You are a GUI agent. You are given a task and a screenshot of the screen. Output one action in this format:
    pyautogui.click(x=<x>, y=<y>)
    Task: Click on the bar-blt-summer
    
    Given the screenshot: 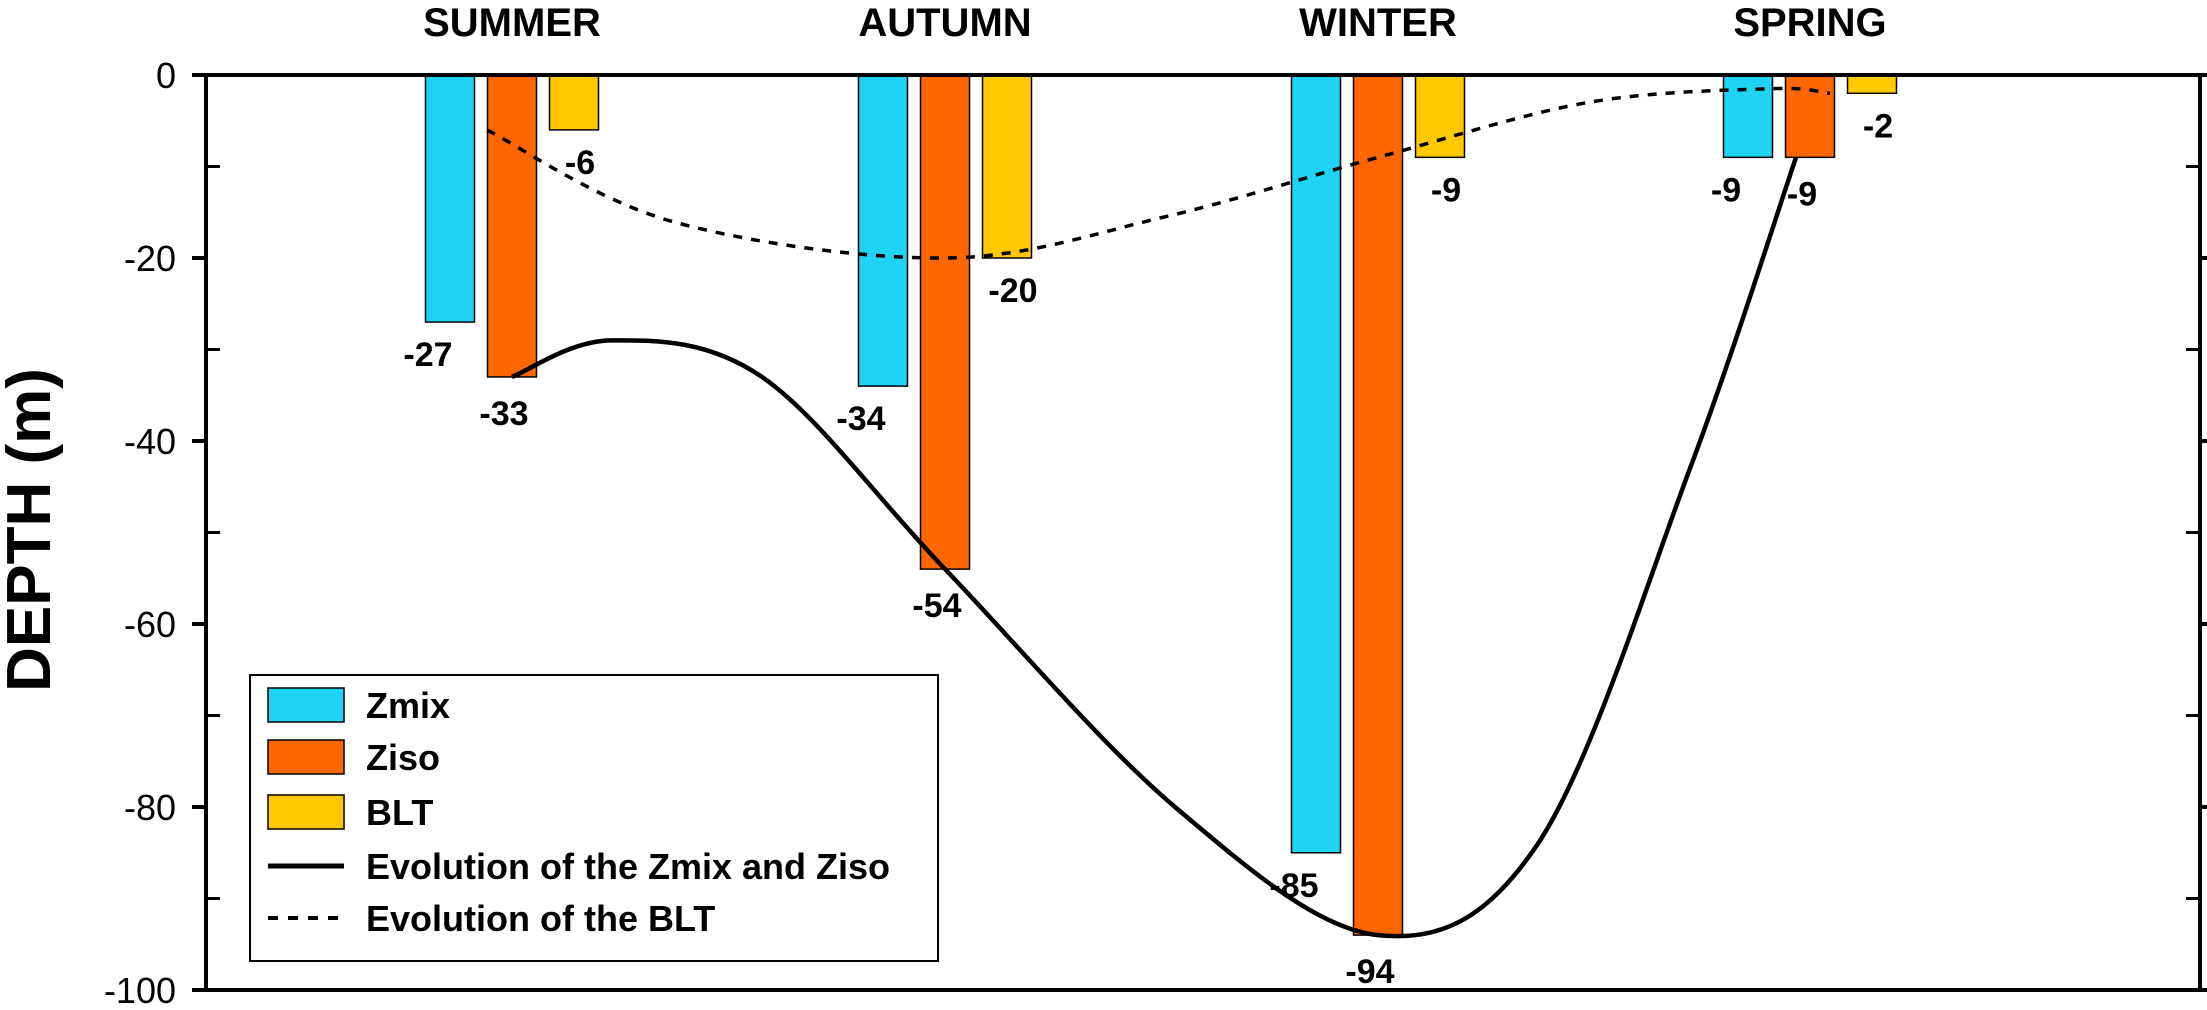 What is the action you would take?
    pyautogui.click(x=574, y=102)
    